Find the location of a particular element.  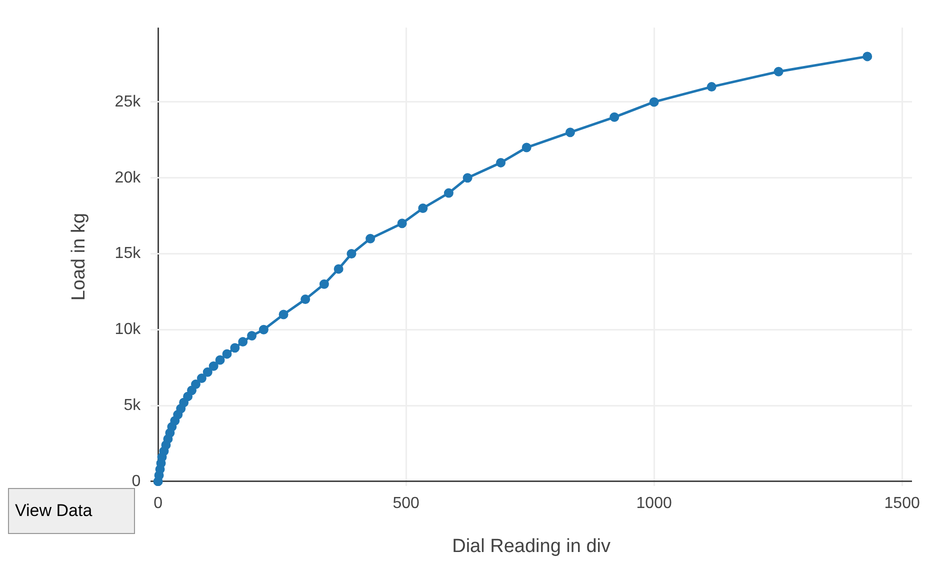

x-tick-label: 1500 is located at coordinates (902, 503).